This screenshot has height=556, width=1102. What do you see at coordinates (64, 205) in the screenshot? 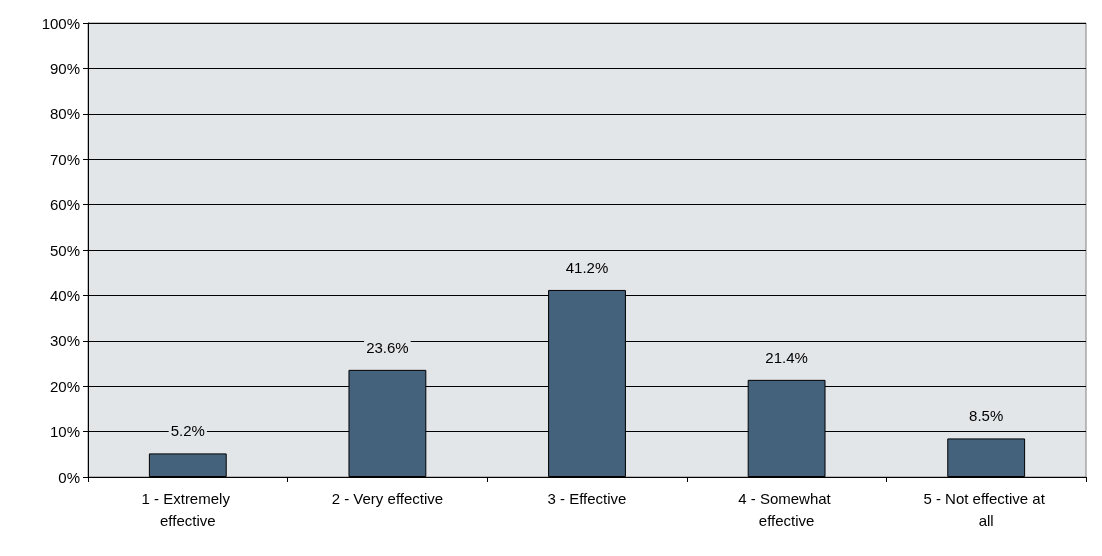
I see `y-tick-label: 60%` at bounding box center [64, 205].